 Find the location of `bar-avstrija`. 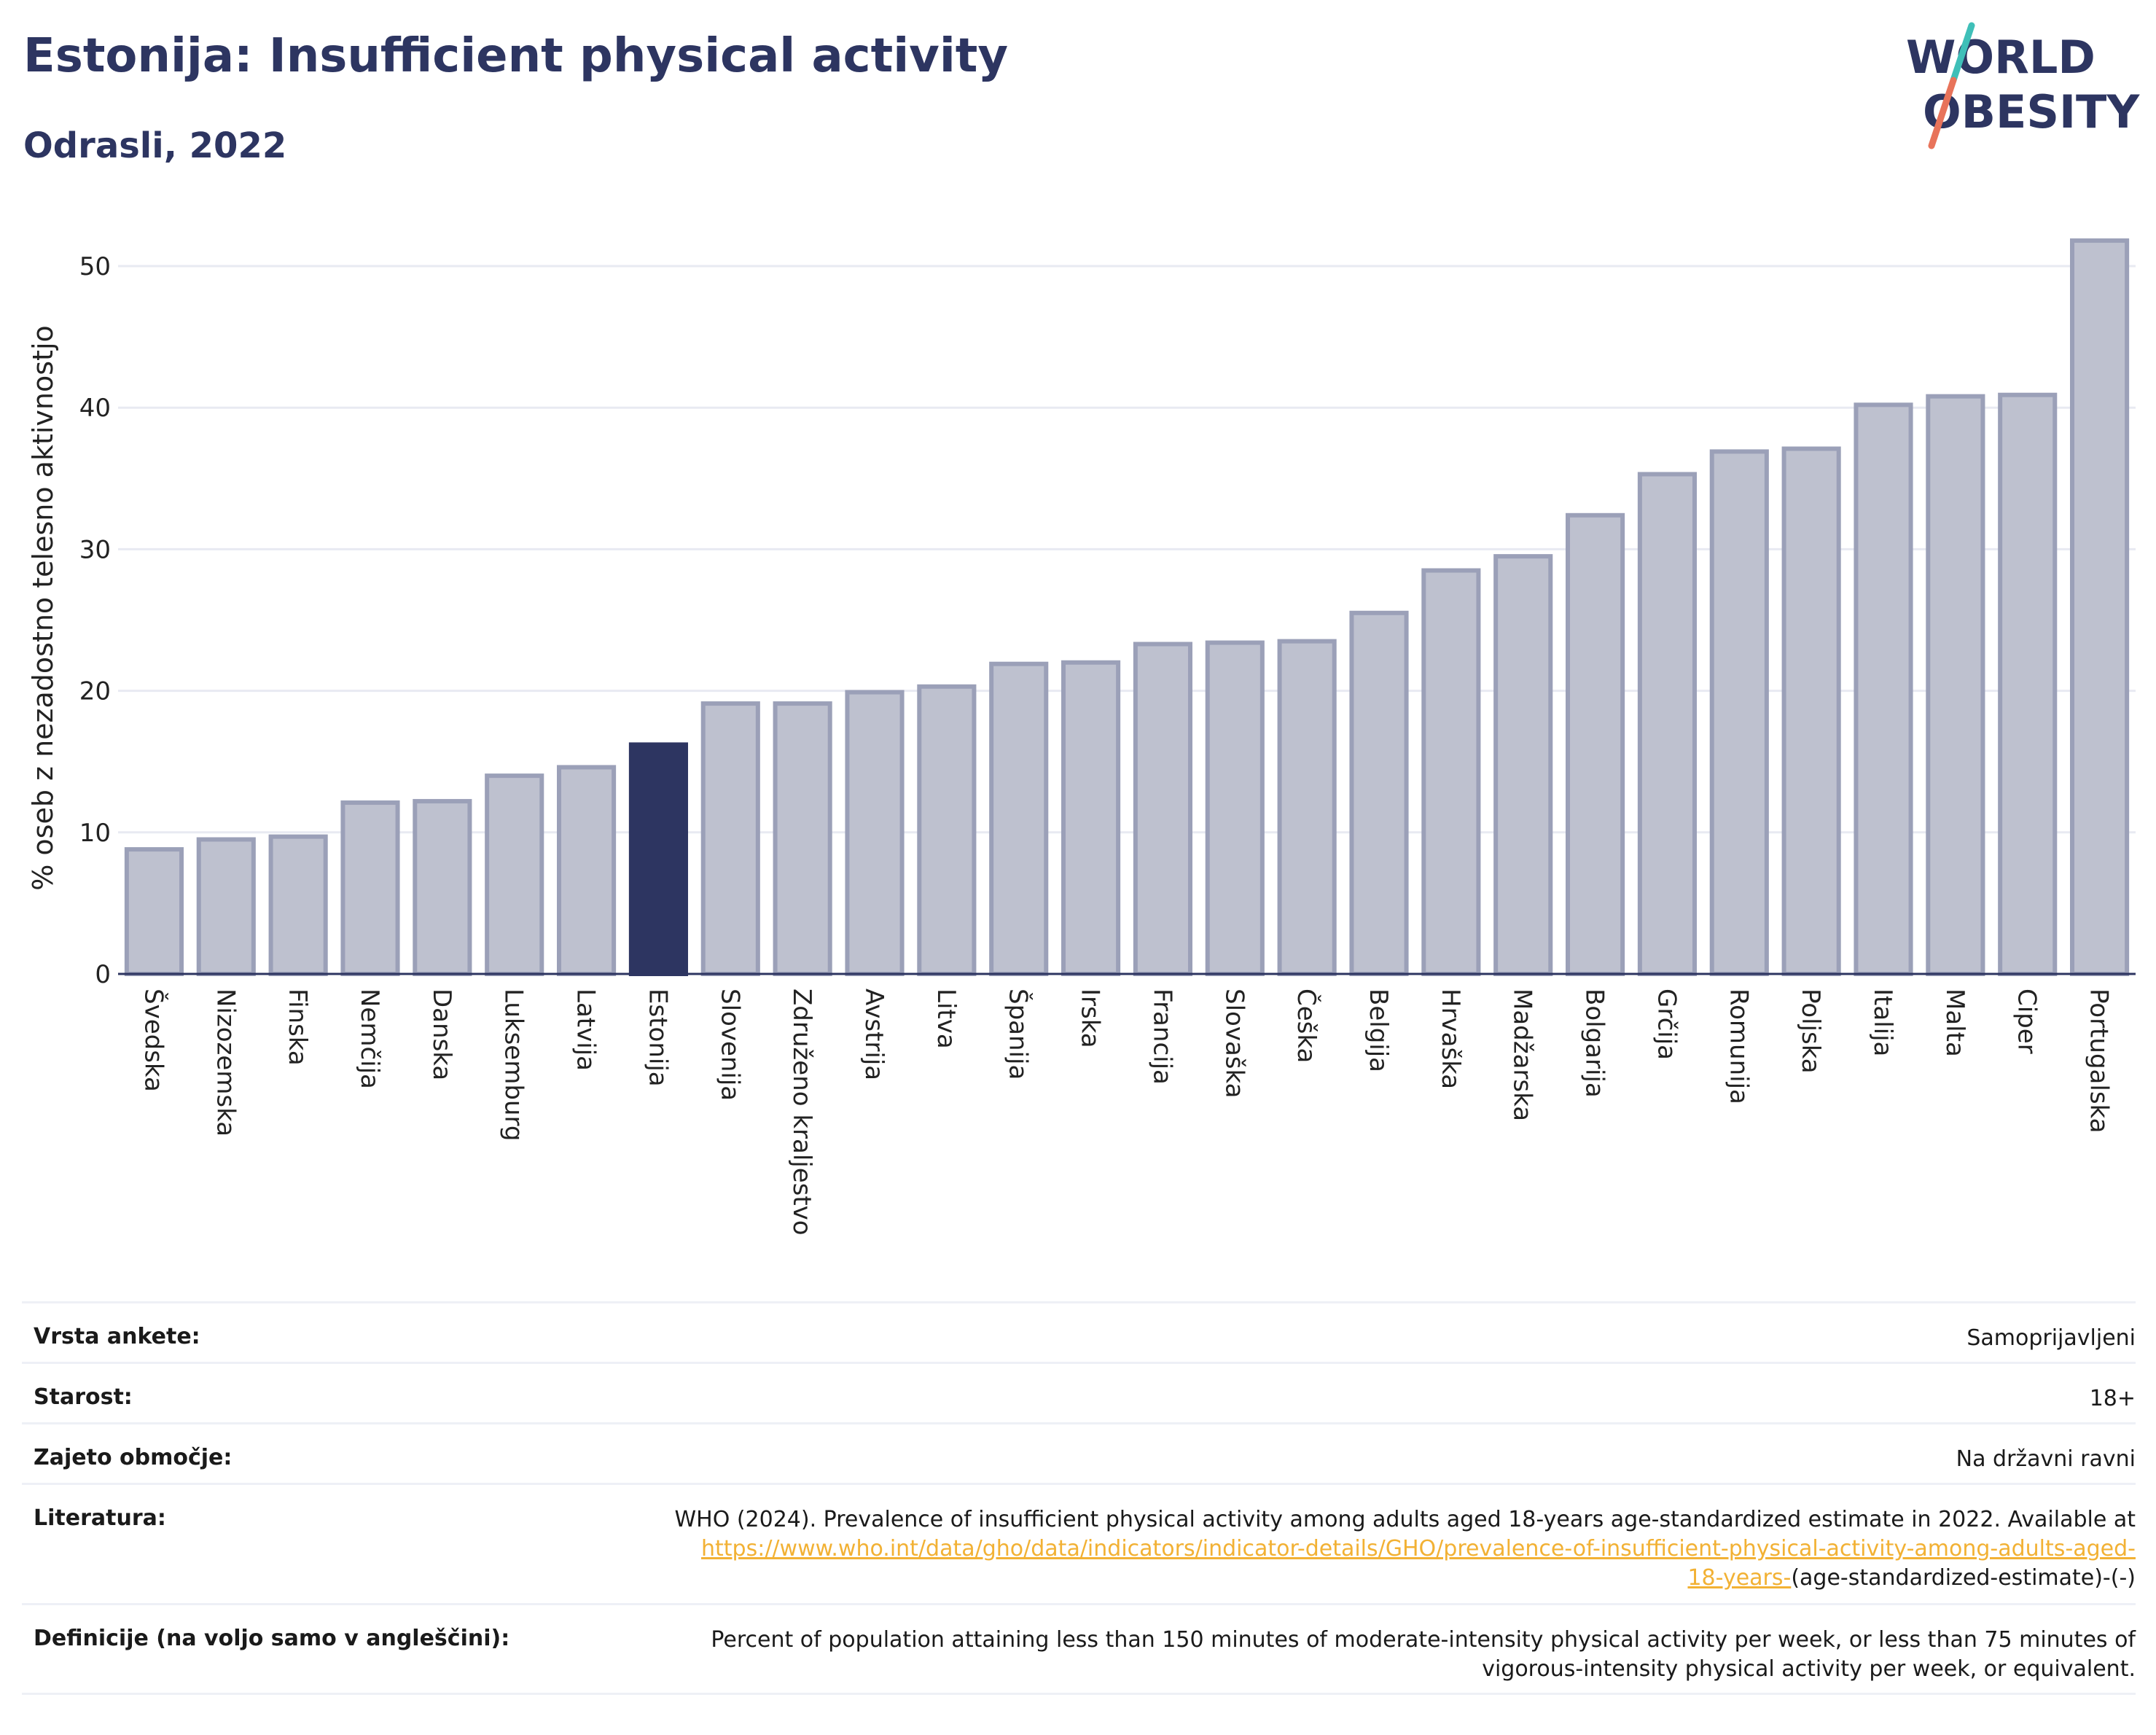

bar-avstrija is located at coordinates (875, 833).